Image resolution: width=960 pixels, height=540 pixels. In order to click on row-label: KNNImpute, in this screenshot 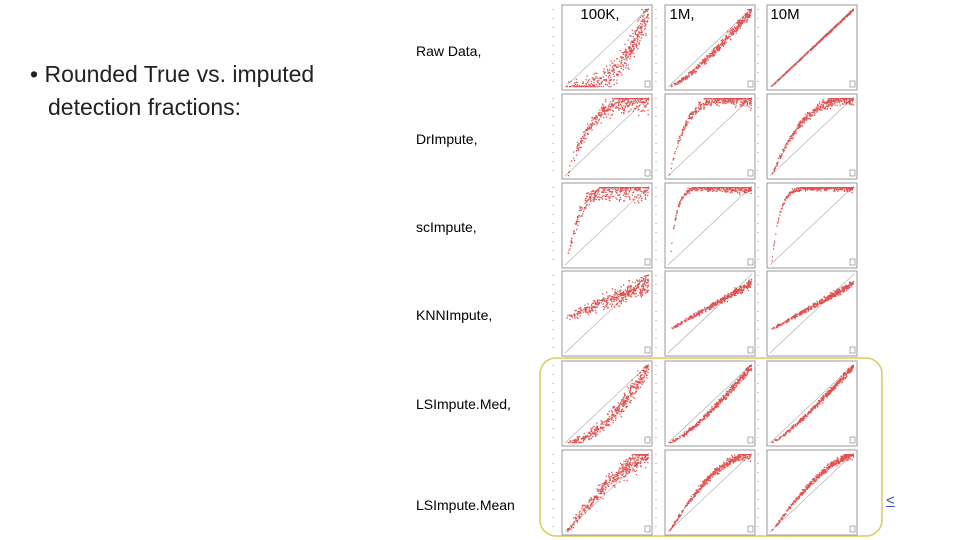, I will do `click(454, 315)`.